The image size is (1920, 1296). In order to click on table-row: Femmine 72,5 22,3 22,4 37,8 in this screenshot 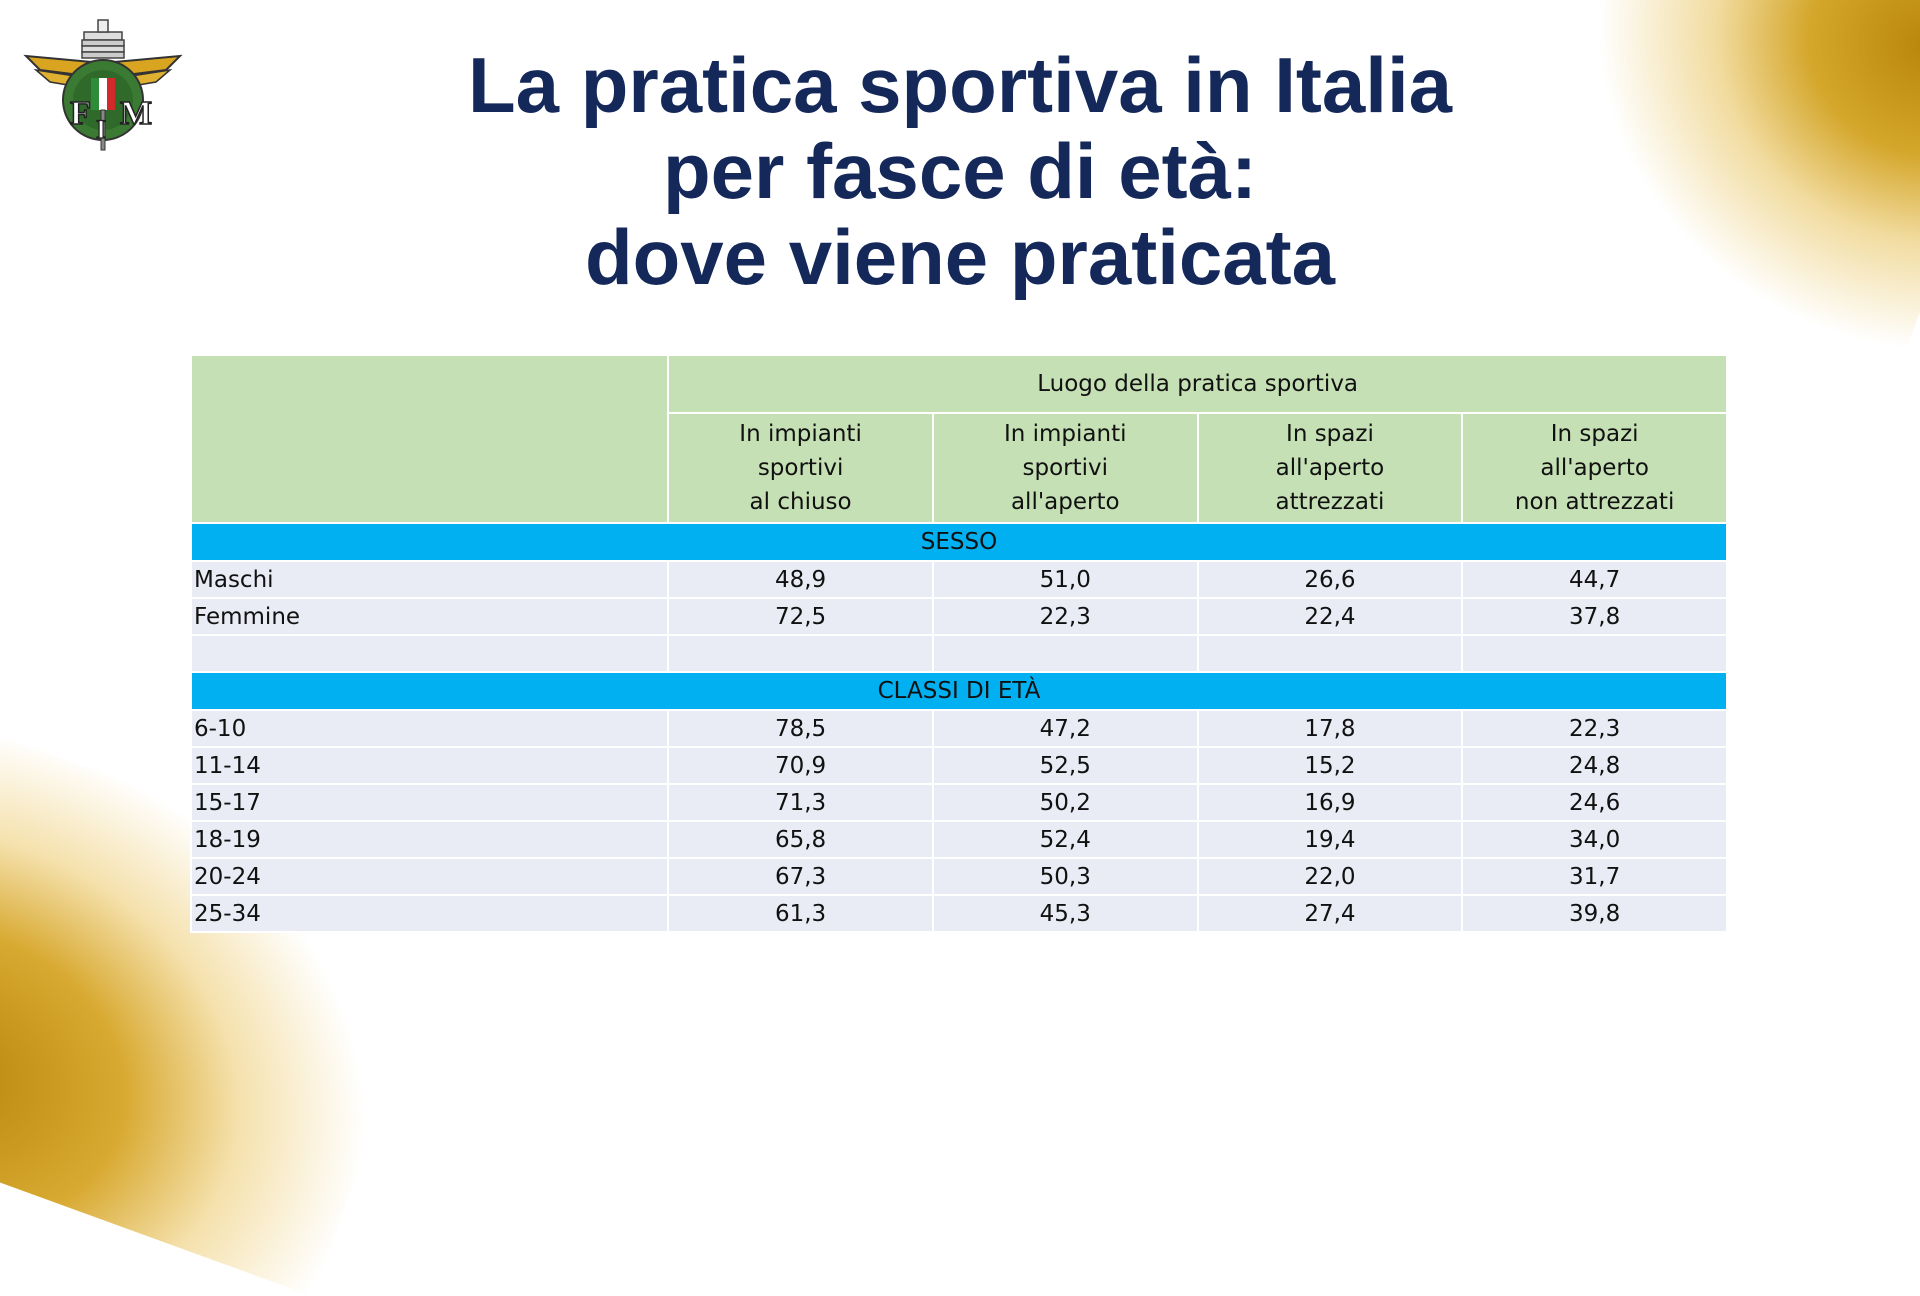, I will do `click(958, 616)`.